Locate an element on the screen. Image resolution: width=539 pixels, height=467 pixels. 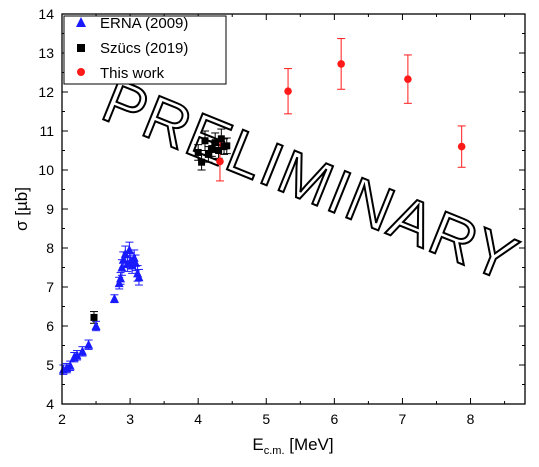
y-tick-label: 10 is located at coordinates (46, 170).